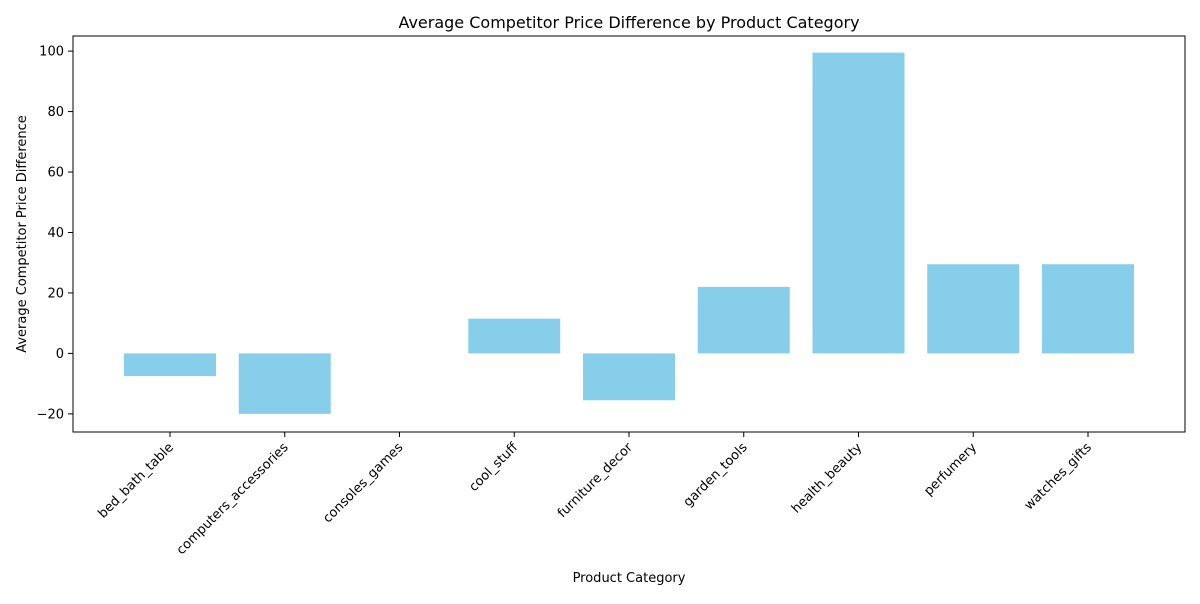  What do you see at coordinates (629, 377) in the screenshot?
I see `bar-furniture_decor` at bounding box center [629, 377].